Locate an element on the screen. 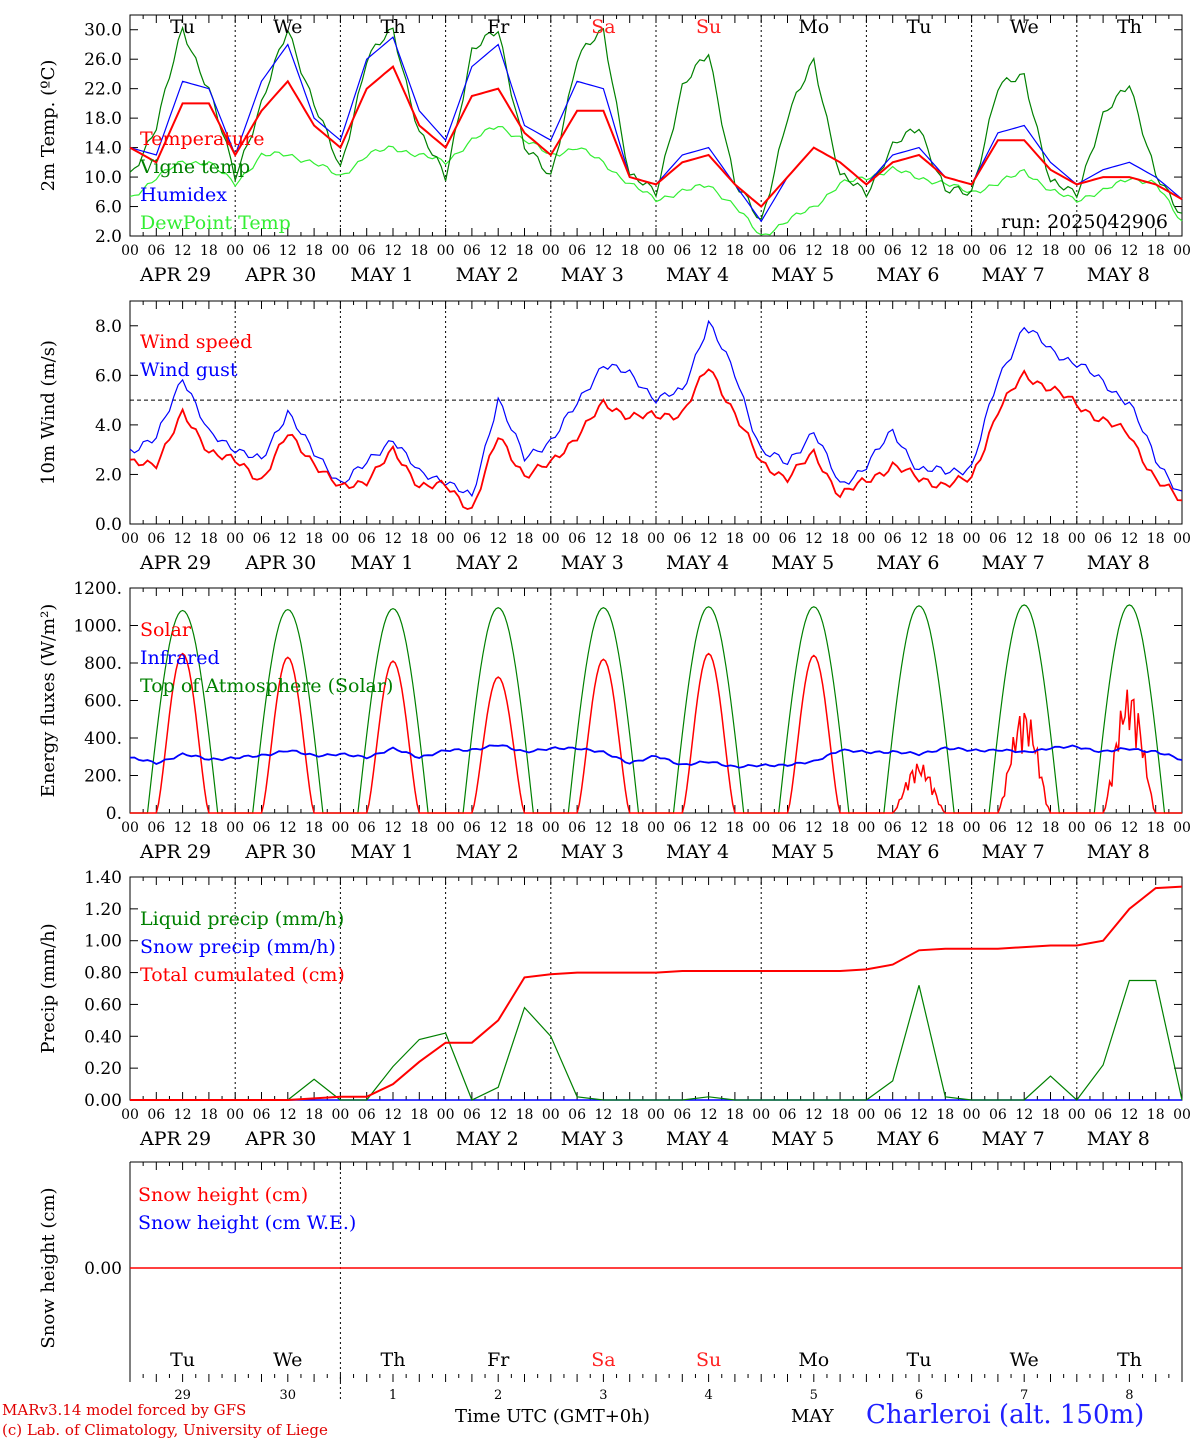 The height and width of the screenshot is (1440, 1194). date-label: MAY 5 is located at coordinates (802, 1139).